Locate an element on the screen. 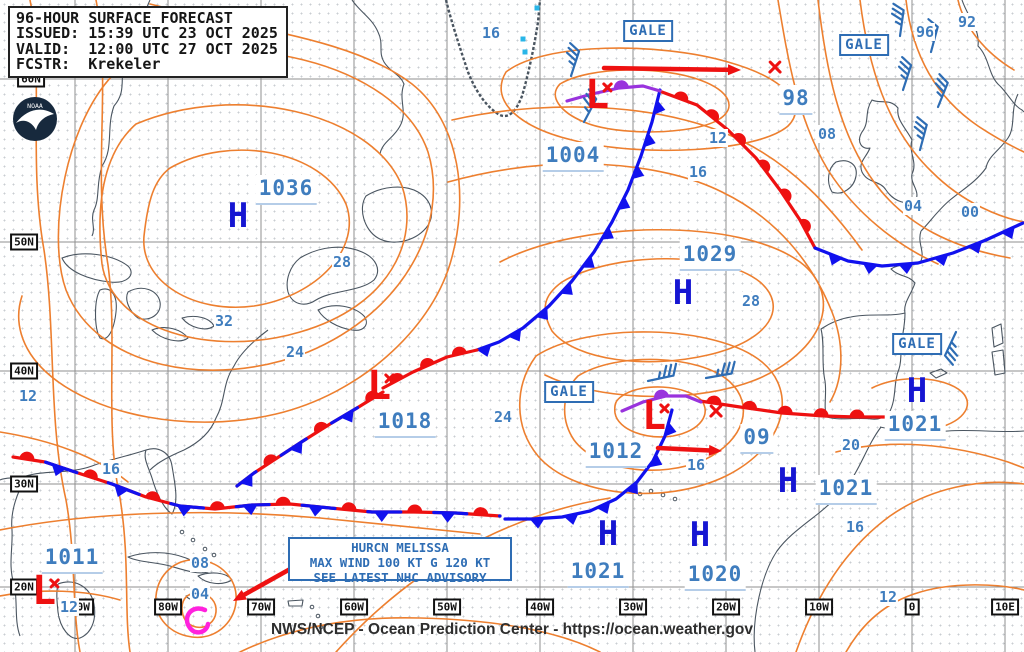  latitude-label: 30N is located at coordinates (24, 484).